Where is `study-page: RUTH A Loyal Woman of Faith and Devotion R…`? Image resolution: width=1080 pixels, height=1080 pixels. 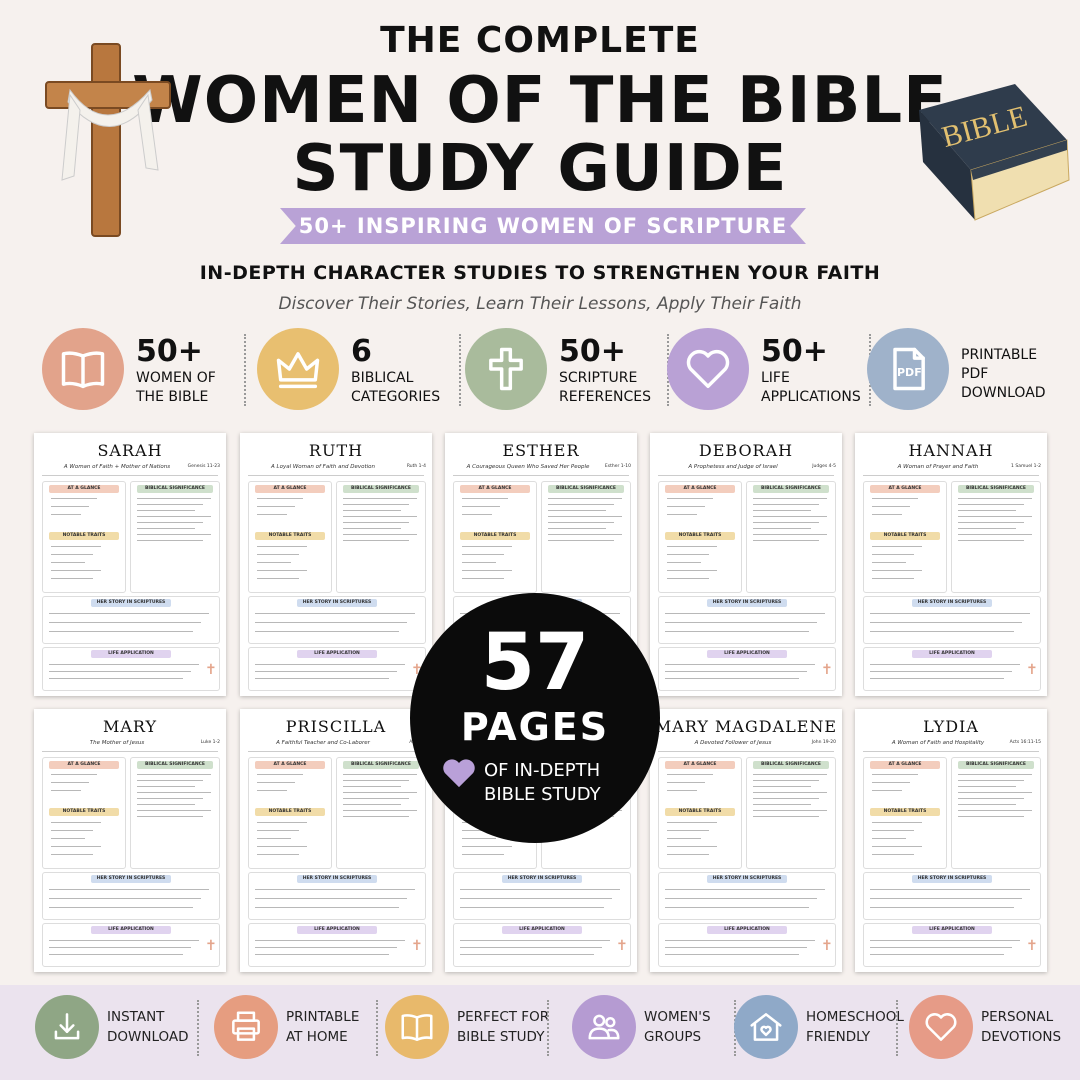 study-page: RUTH A Loyal Woman of Faith and Devotion R… is located at coordinates (336, 564).